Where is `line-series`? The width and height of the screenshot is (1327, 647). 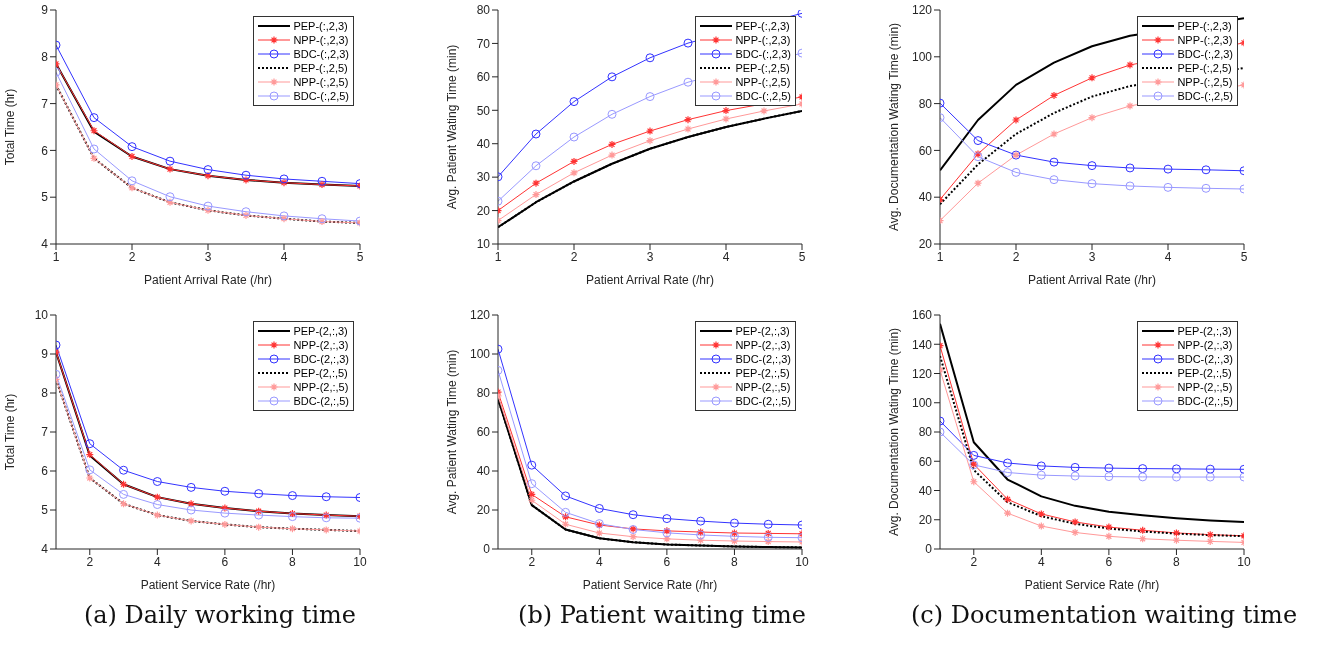
line-series is located at coordinates (1092, 422).